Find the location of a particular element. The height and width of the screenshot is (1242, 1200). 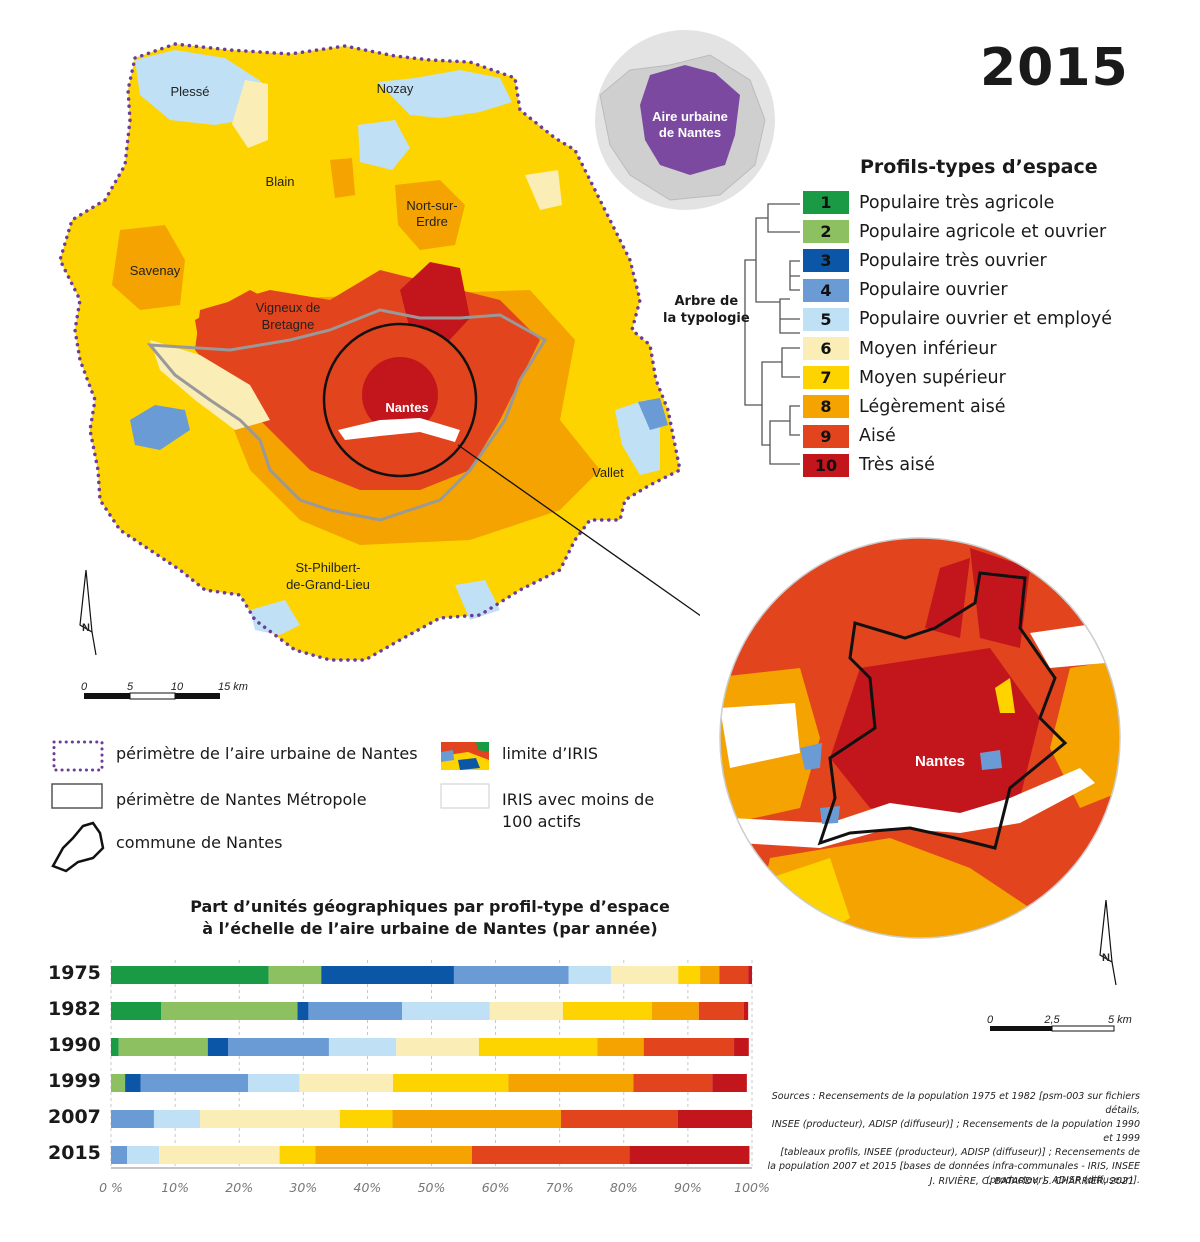

zoom-blue1 is located at coordinates (811, 756).